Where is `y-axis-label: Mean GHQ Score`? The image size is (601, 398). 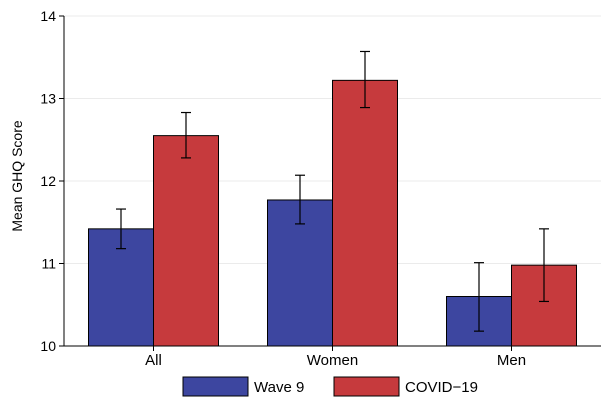
y-axis-label: Mean GHQ Score is located at coordinates (17, 175).